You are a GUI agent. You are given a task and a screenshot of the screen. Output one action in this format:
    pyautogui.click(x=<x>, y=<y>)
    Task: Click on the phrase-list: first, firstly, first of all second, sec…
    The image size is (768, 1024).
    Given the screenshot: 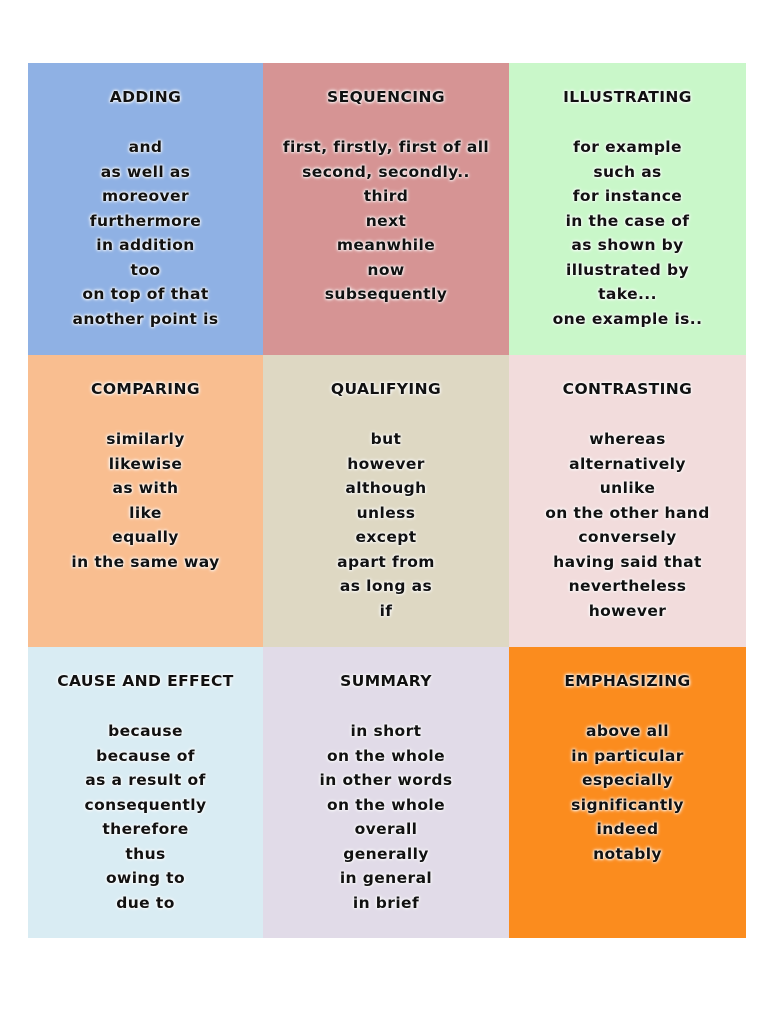 What is the action you would take?
    pyautogui.click(x=386, y=221)
    